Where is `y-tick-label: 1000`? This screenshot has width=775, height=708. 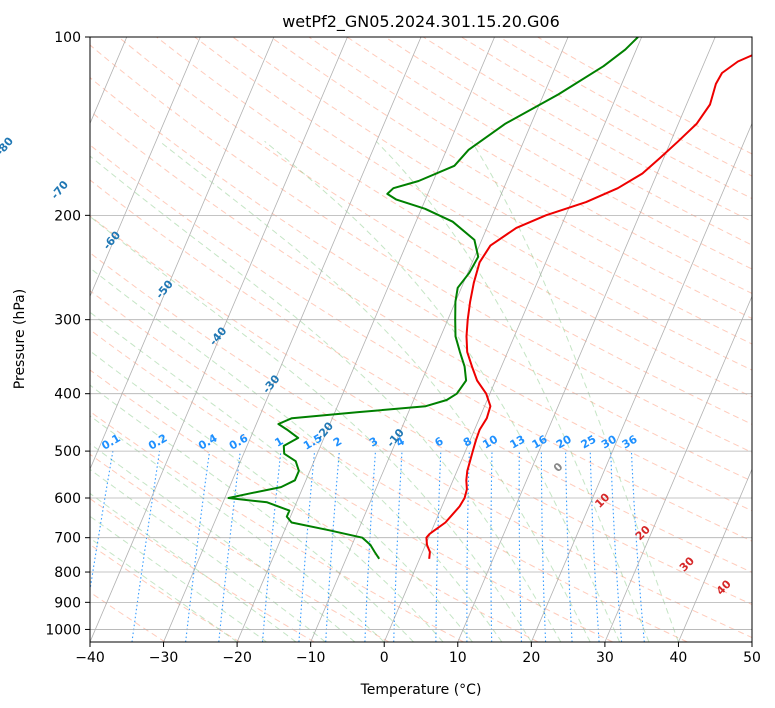 y-tick-label: 1000 is located at coordinates (63, 630).